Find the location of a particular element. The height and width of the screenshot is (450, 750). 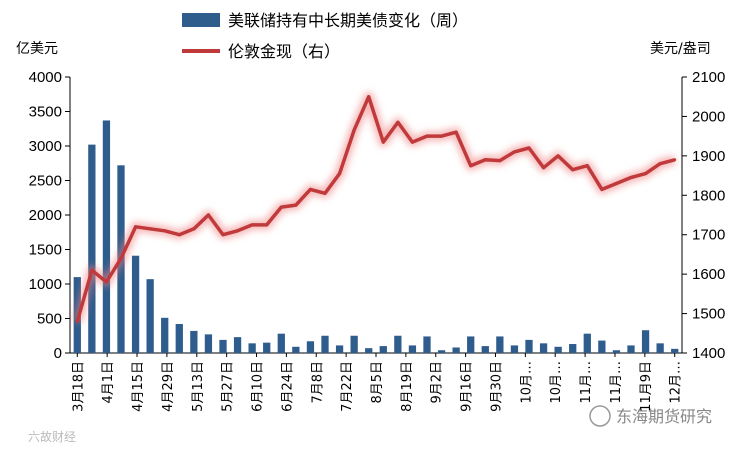

x-tick-label: 8月19日 is located at coordinates (407, 386).